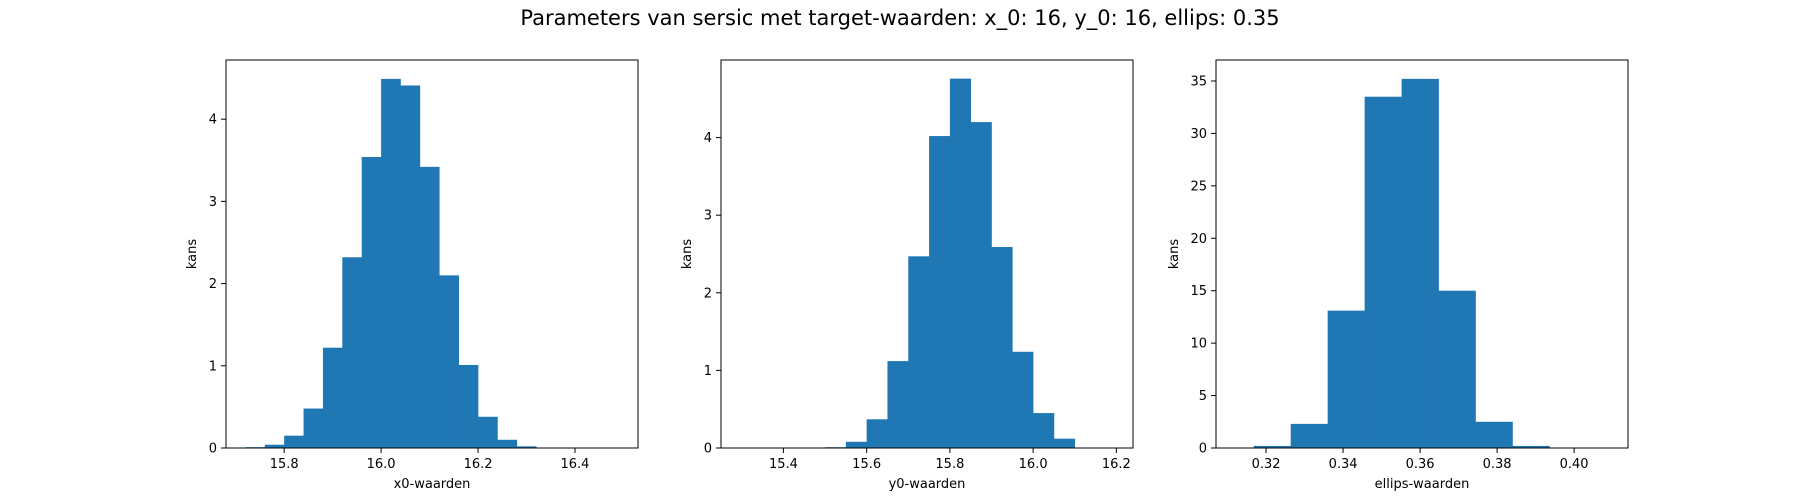  I want to click on y0-xtick-label: 16.0, so click(1033, 464).